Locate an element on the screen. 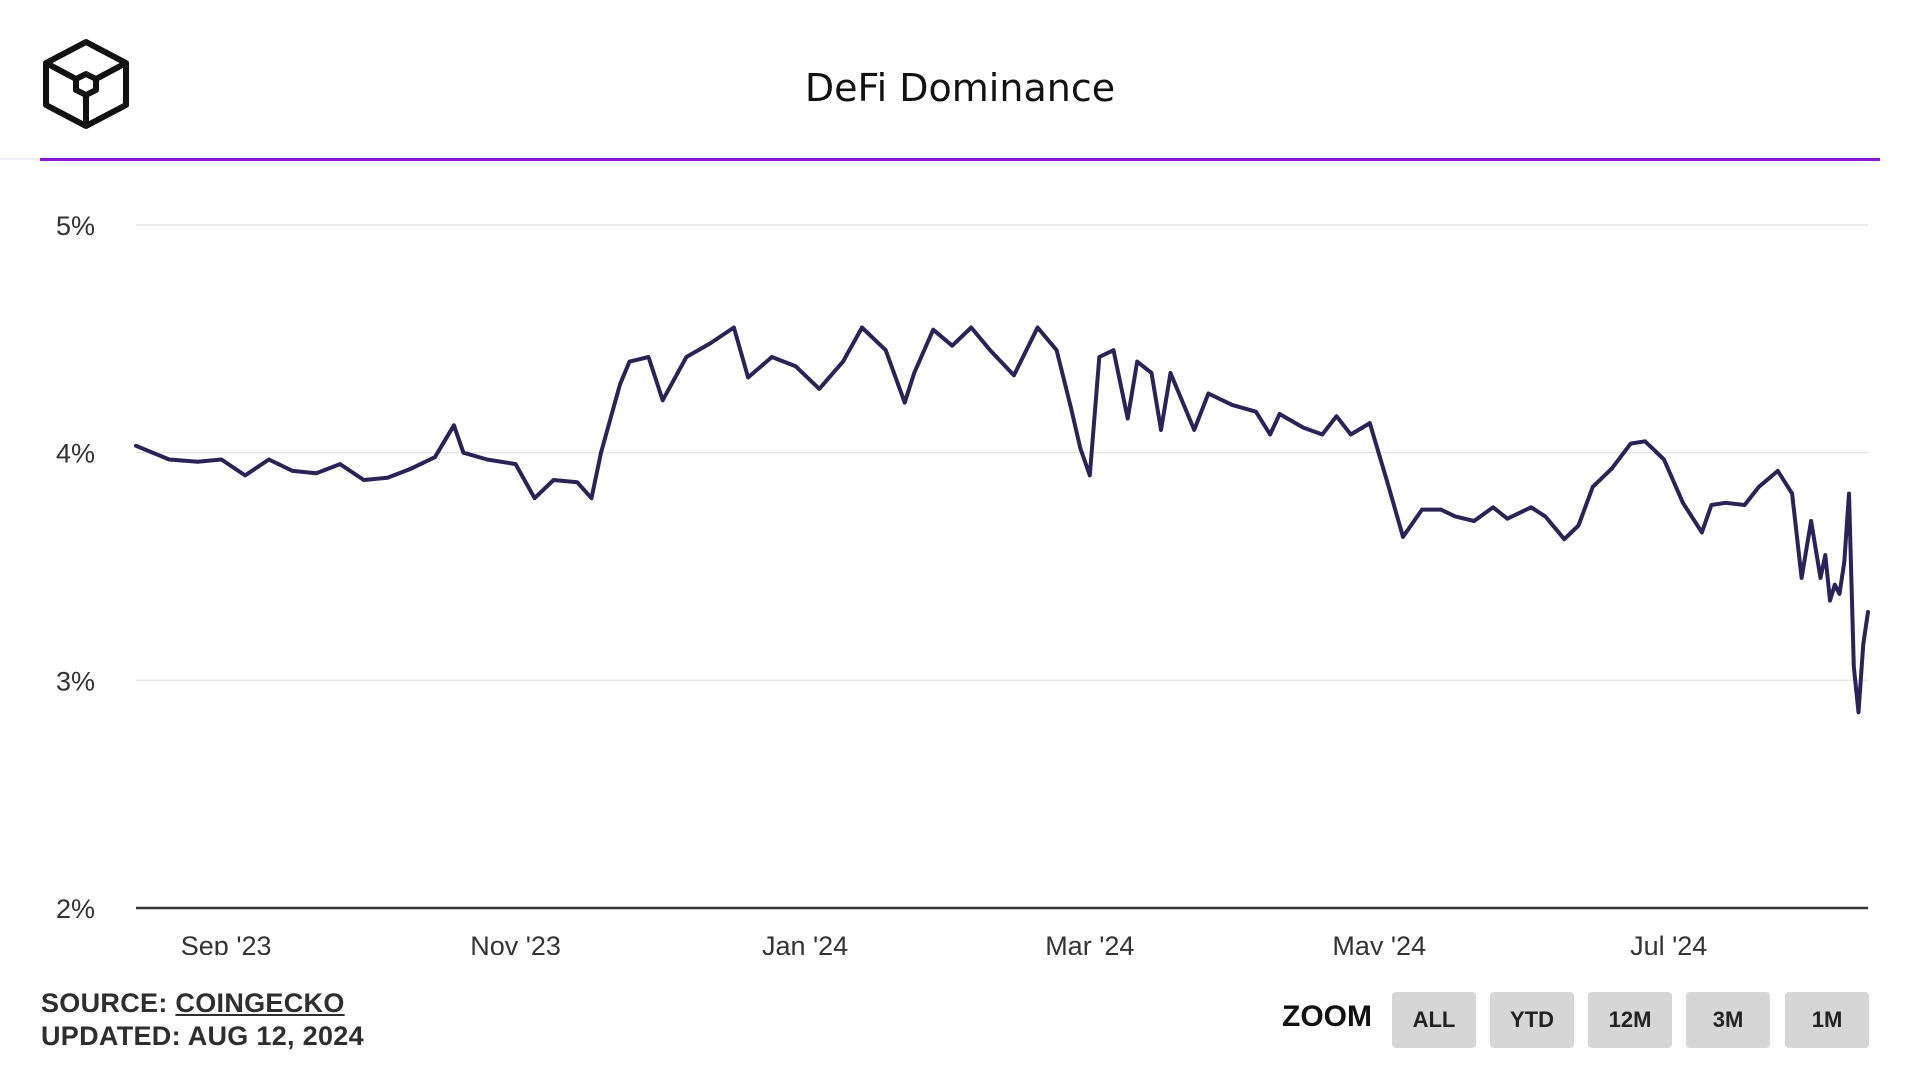 This screenshot has height=1080, width=1920. zoom-3m-button: 3M is located at coordinates (1728, 1020).